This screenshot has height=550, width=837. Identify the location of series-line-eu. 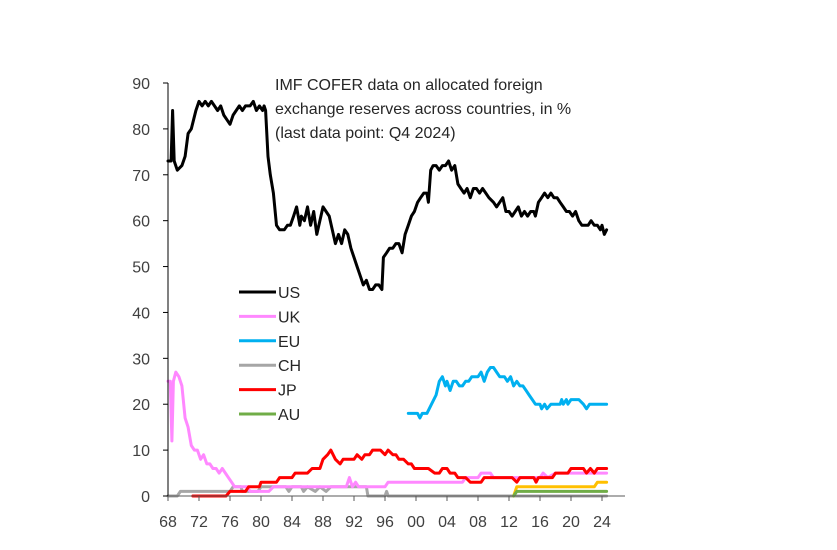
(507, 393).